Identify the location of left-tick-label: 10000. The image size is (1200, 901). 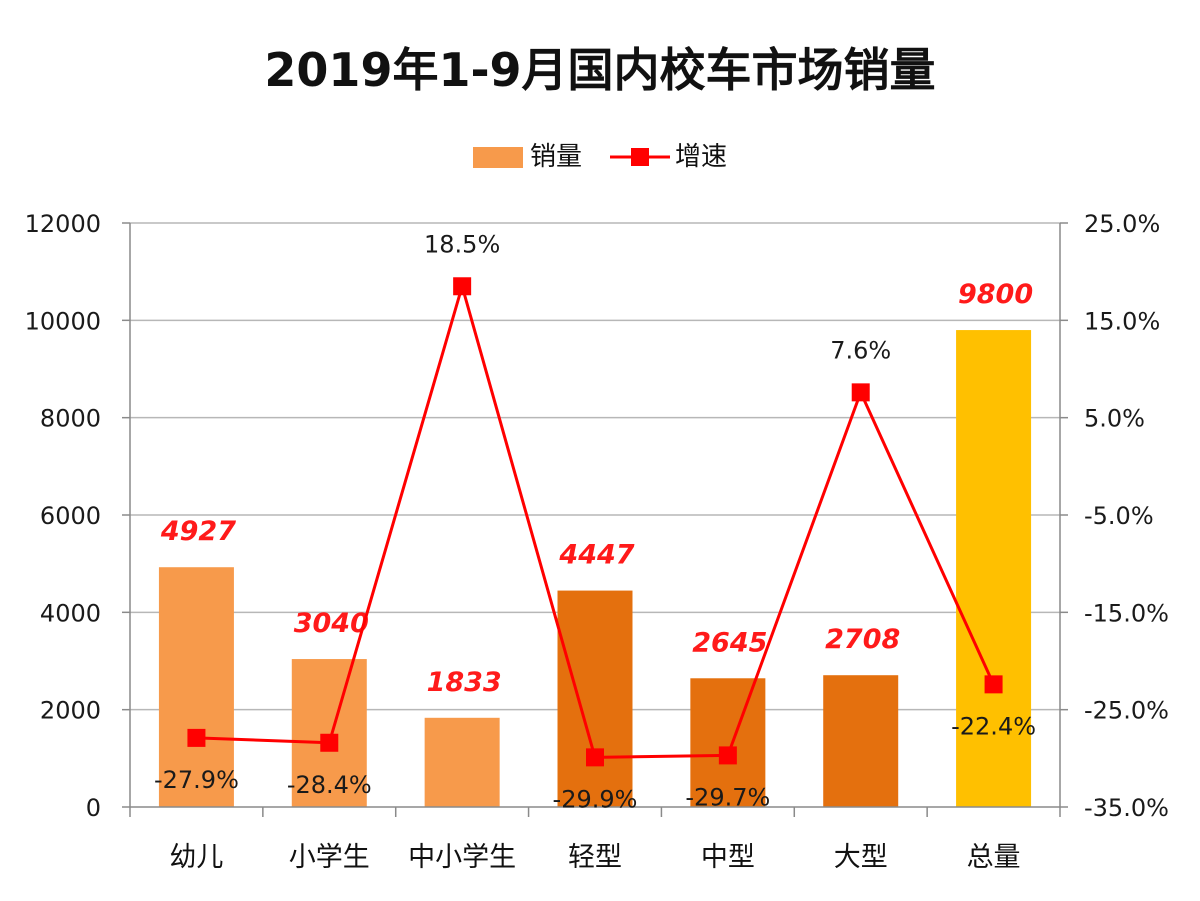
(63, 321).